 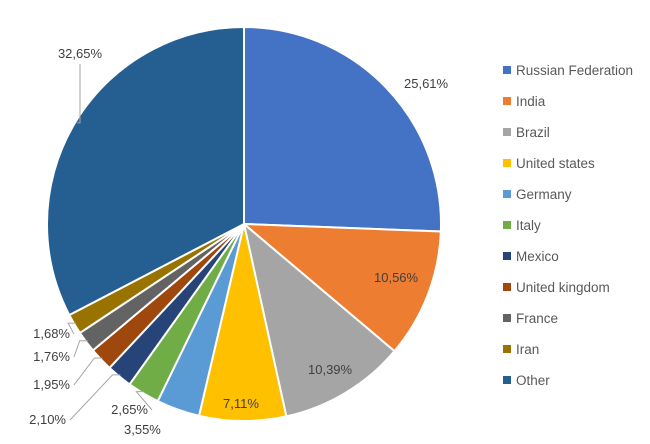 What do you see at coordinates (80, 53) in the screenshot?
I see `data-label-other: 32,65%` at bounding box center [80, 53].